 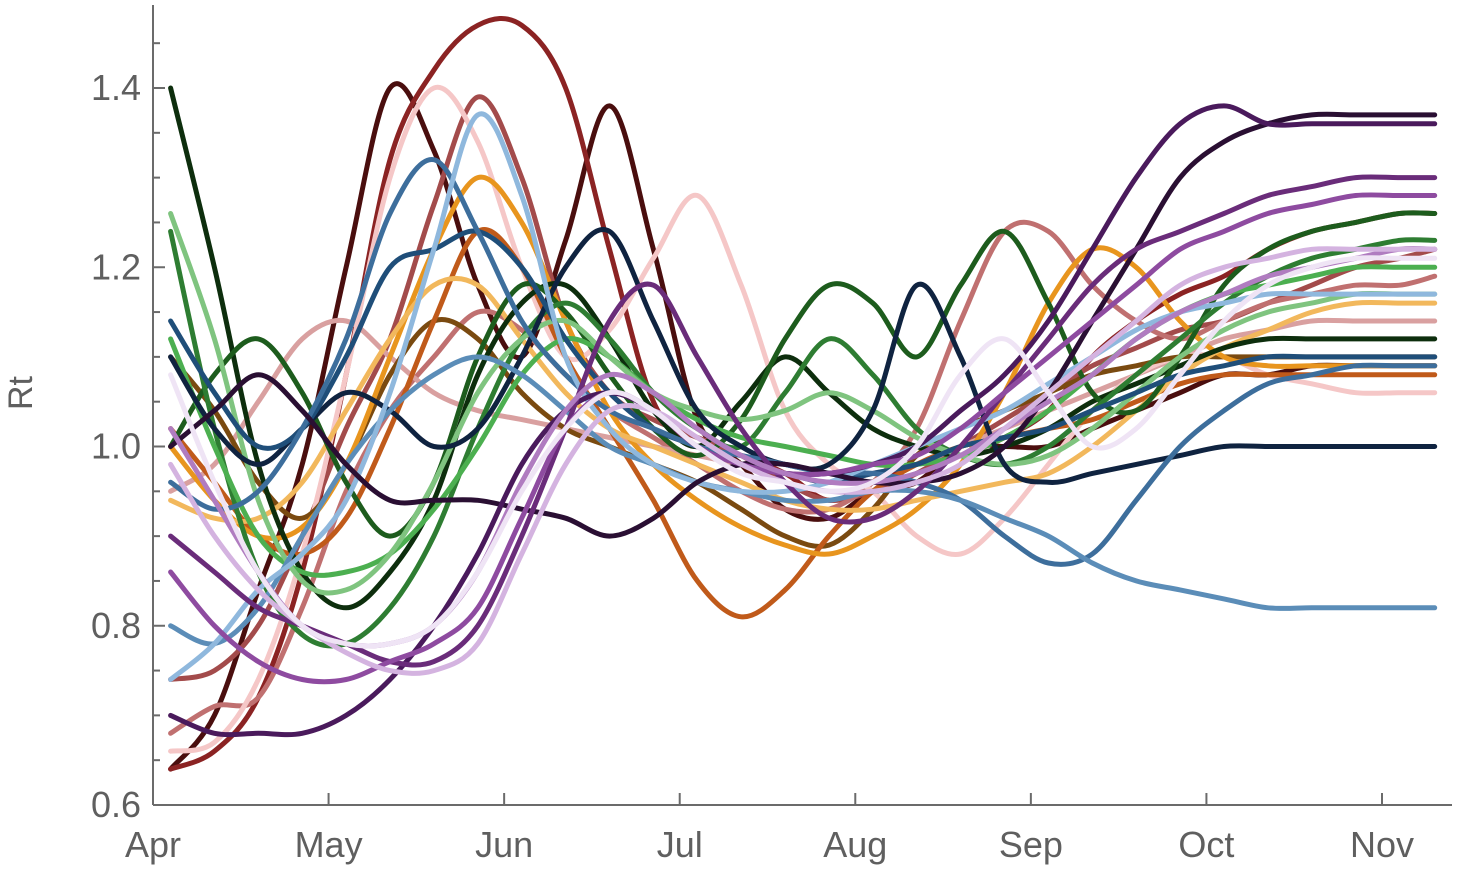 I want to click on x-tick-label: May, so click(x=329, y=844).